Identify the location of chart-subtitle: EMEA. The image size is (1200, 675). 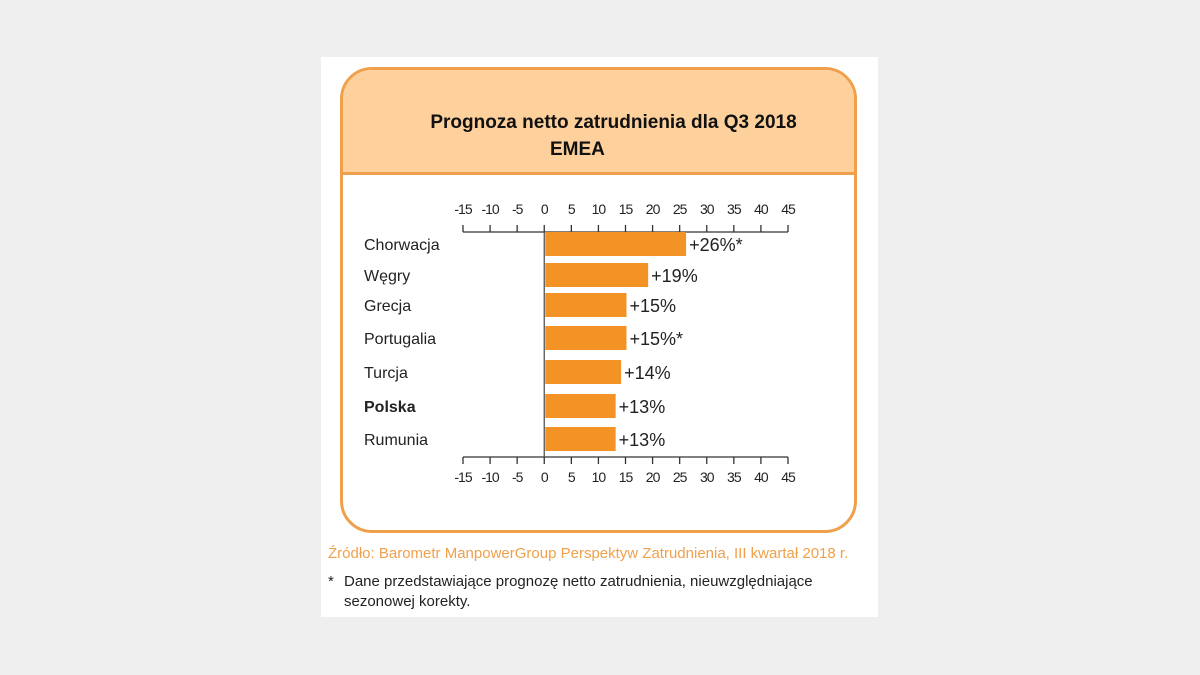
(577, 149).